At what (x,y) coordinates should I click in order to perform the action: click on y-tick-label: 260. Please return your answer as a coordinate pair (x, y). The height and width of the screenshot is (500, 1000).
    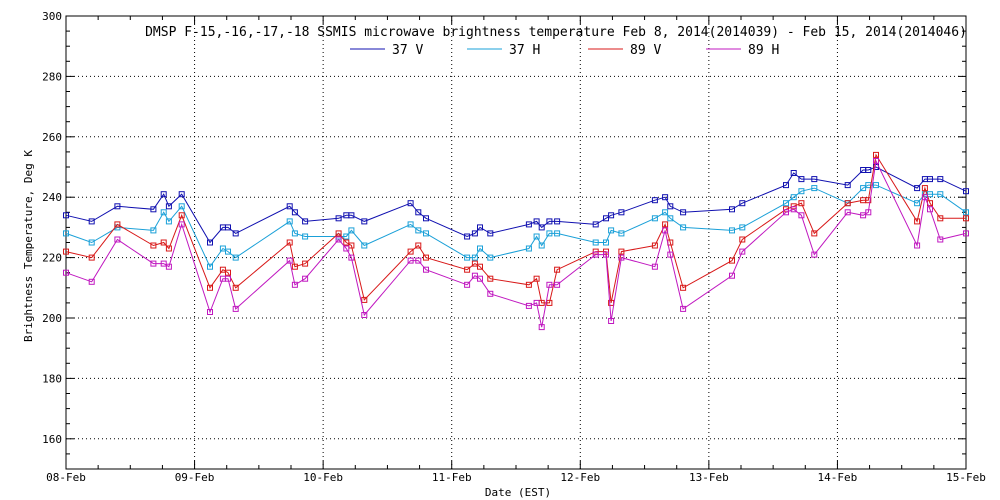
    Looking at the image, I should click on (52, 137).